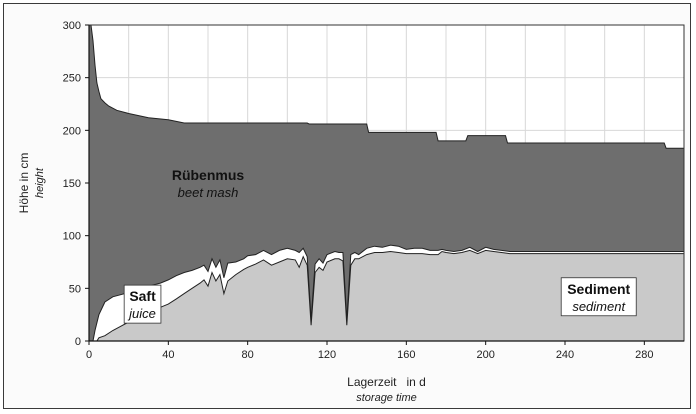 The height and width of the screenshot is (414, 696). Describe the element at coordinates (644, 355) in the screenshot. I see `x-tick-label: 280` at that location.